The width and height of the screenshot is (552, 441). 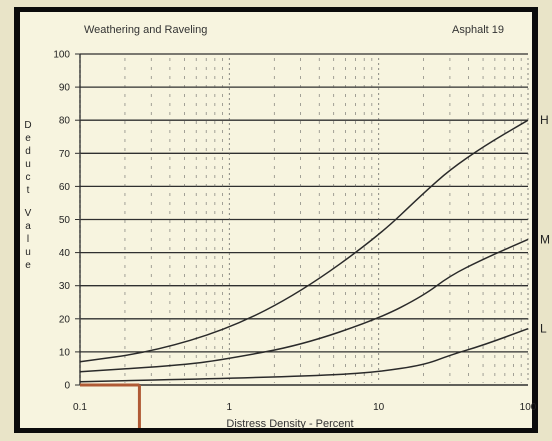 What do you see at coordinates (28, 226) in the screenshot?
I see `y-label-char: a` at bounding box center [28, 226].